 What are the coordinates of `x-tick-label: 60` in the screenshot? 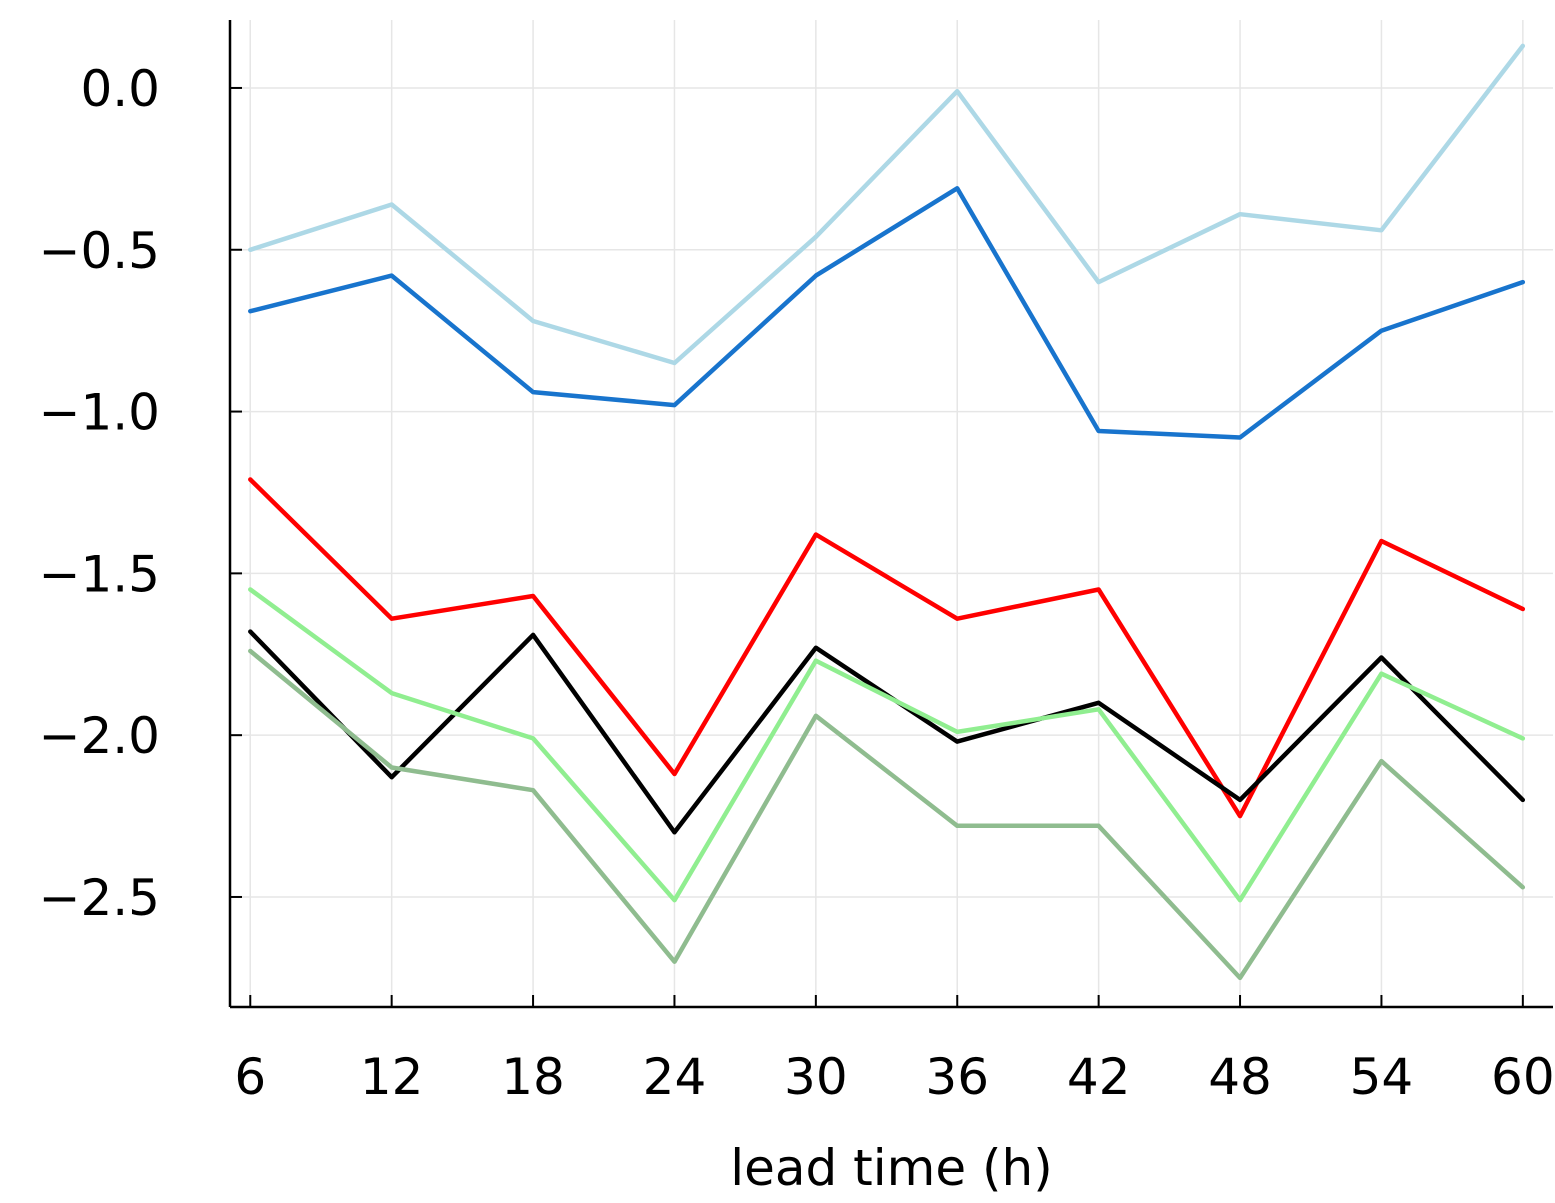 It's located at (1523, 1077).